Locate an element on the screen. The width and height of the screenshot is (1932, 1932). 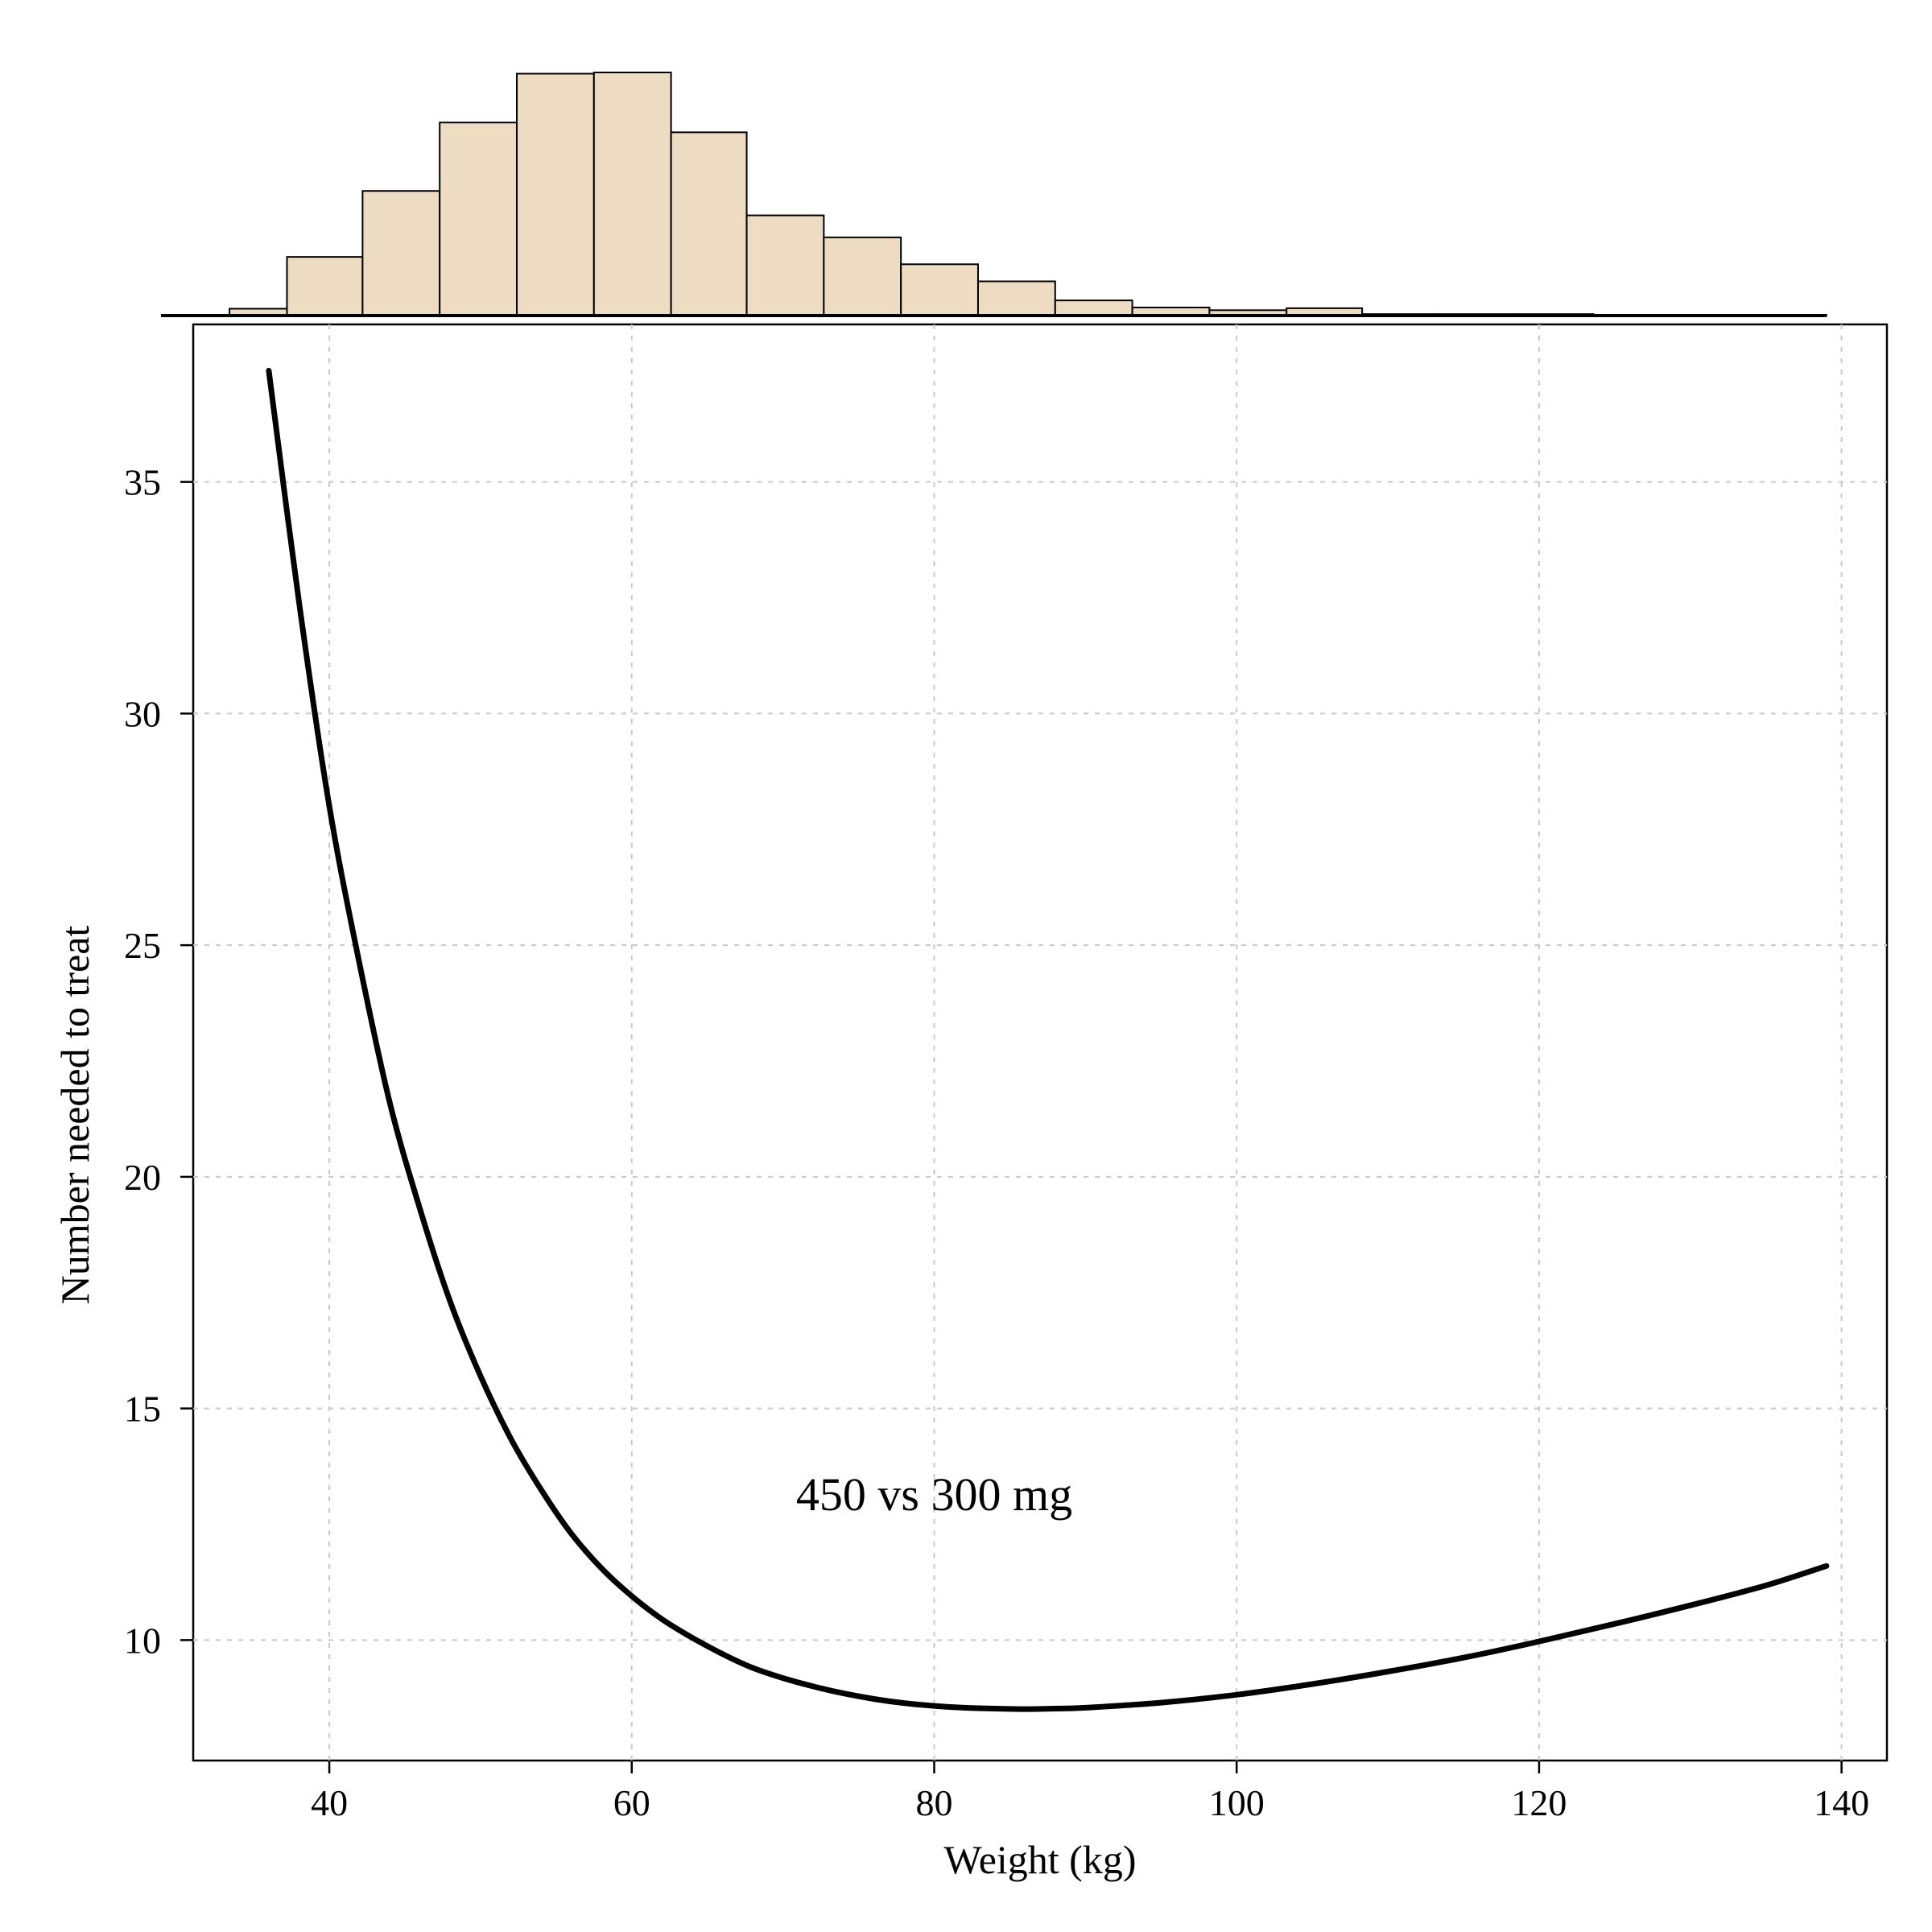
x-tick-label: 60 is located at coordinates (631, 1802).